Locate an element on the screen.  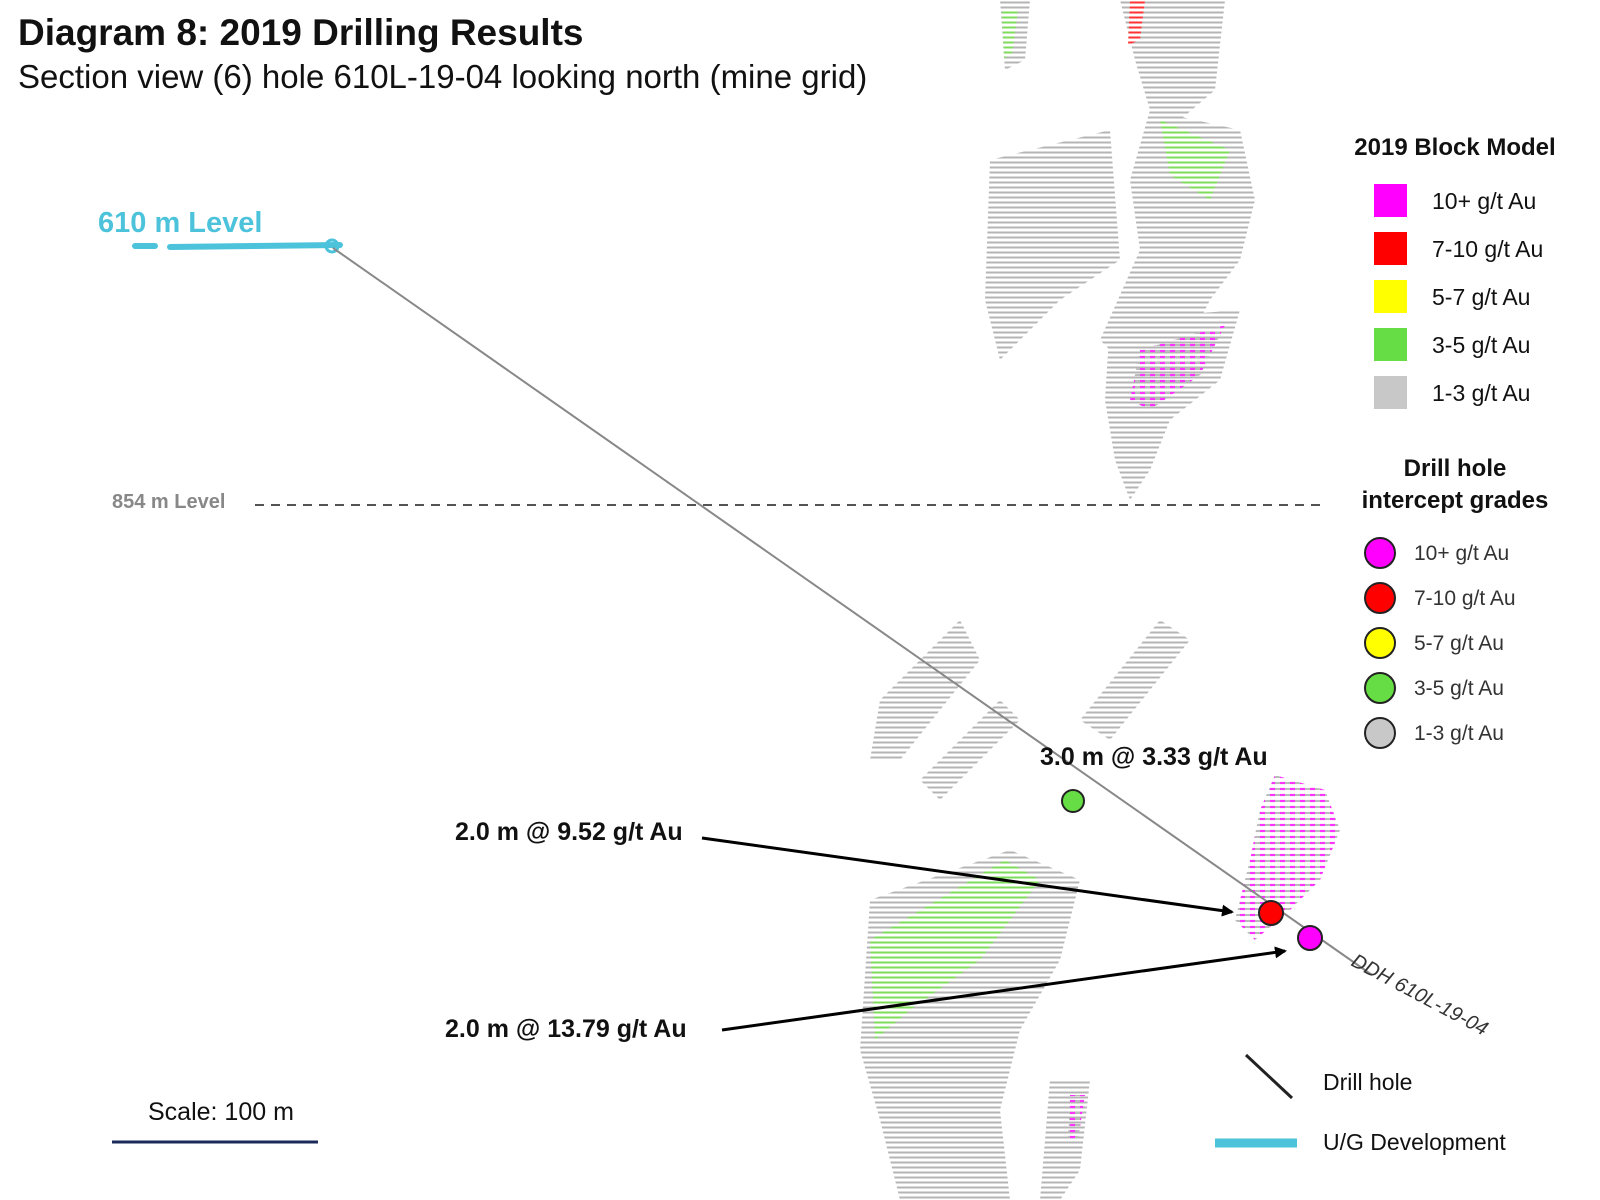
orebody-lower-mid-streak is located at coordinates (970, 750).